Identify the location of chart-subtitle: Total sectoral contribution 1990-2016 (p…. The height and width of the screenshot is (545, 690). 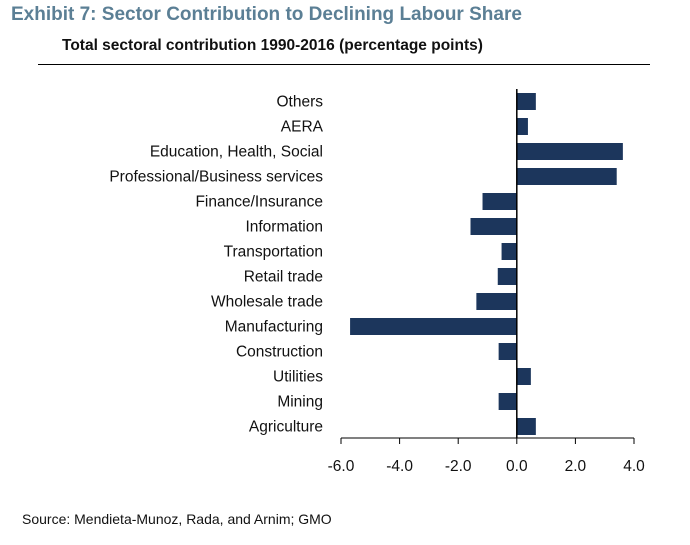
(272, 45).